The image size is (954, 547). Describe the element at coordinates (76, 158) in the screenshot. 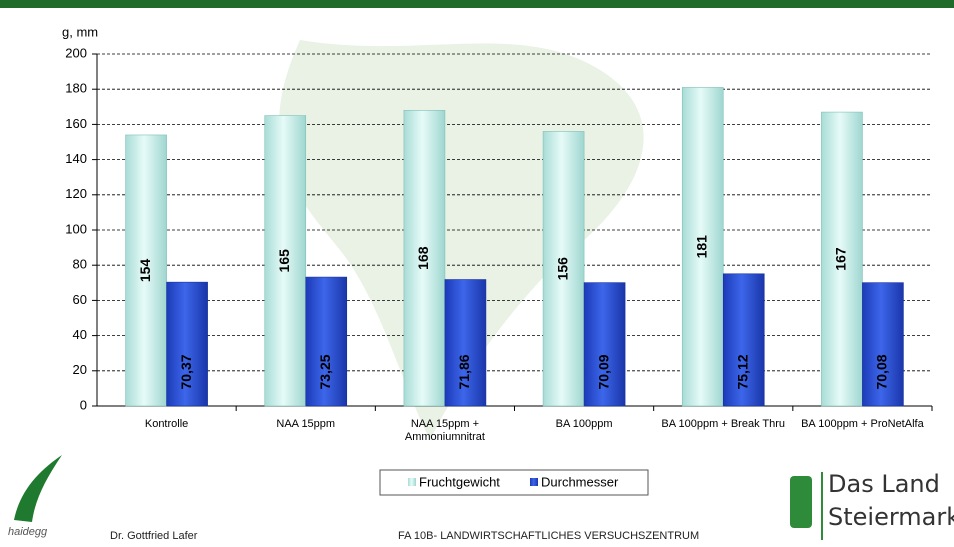

I see `y-tick-label: 140` at that location.